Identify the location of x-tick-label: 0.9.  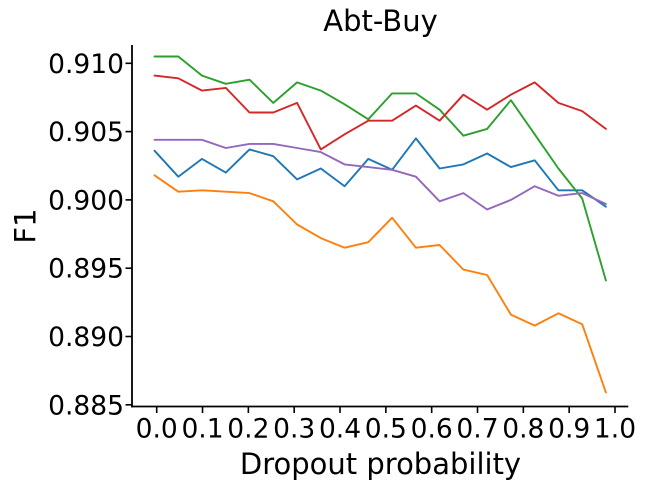
(569, 429).